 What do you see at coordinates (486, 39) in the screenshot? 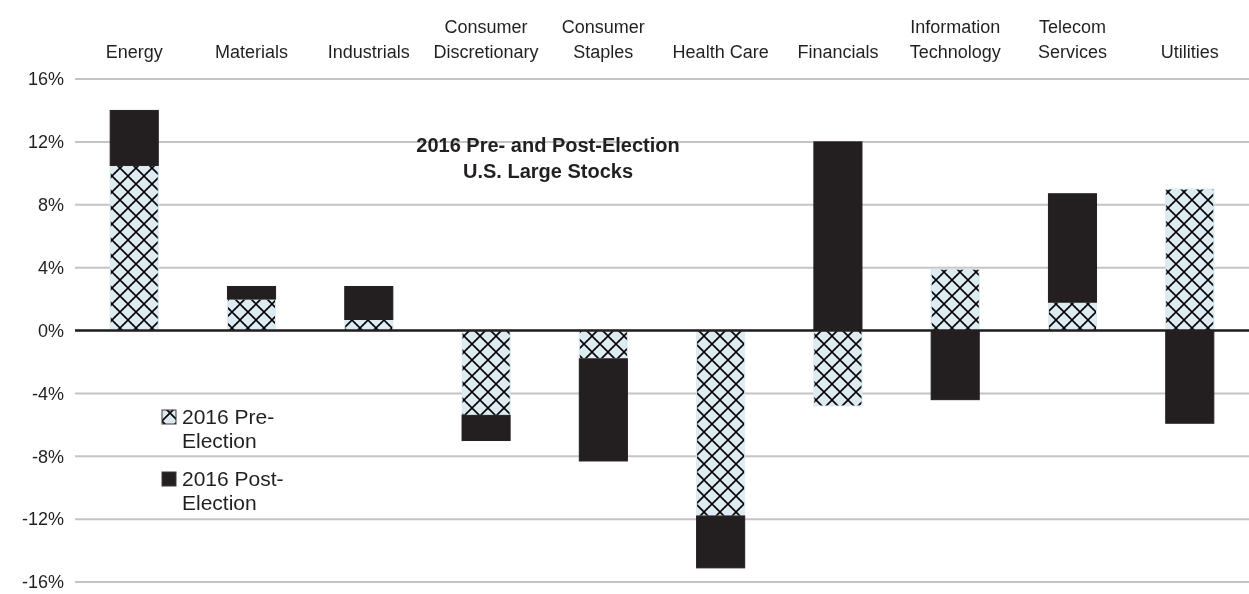
I see `x-tick-label: Consumer Discretionary` at bounding box center [486, 39].